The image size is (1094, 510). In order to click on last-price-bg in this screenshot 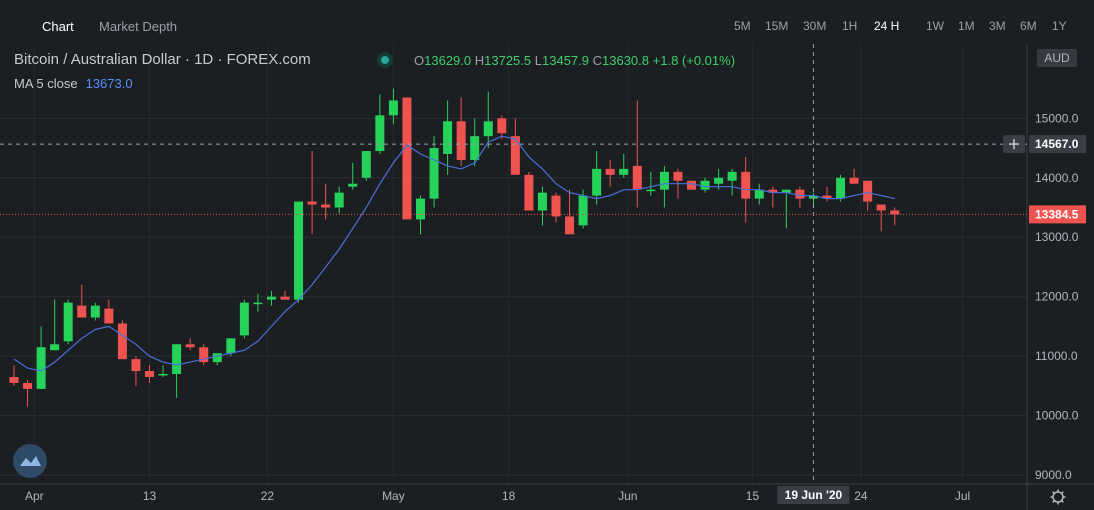, I will do `click(1057, 214)`.